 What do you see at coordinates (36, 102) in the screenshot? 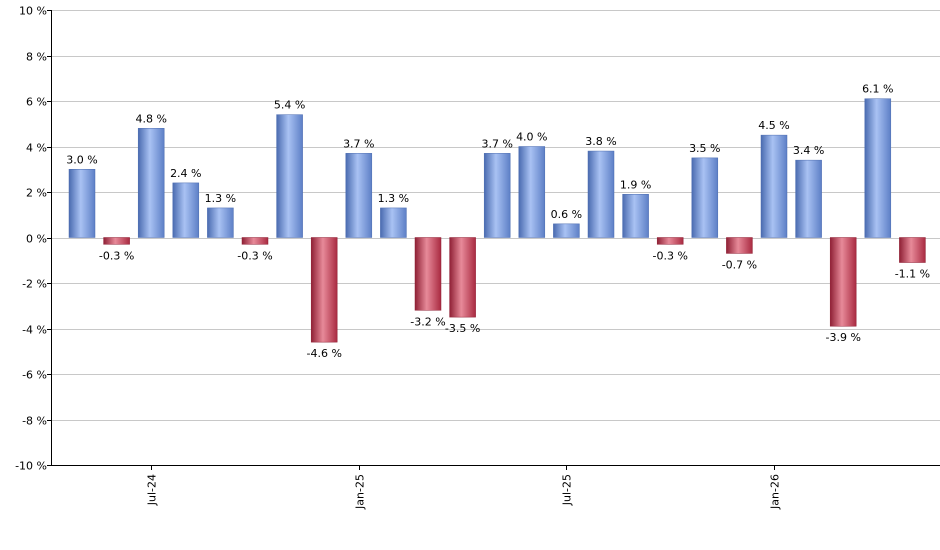
I see `y-tick-label: 6 %` at bounding box center [36, 102].